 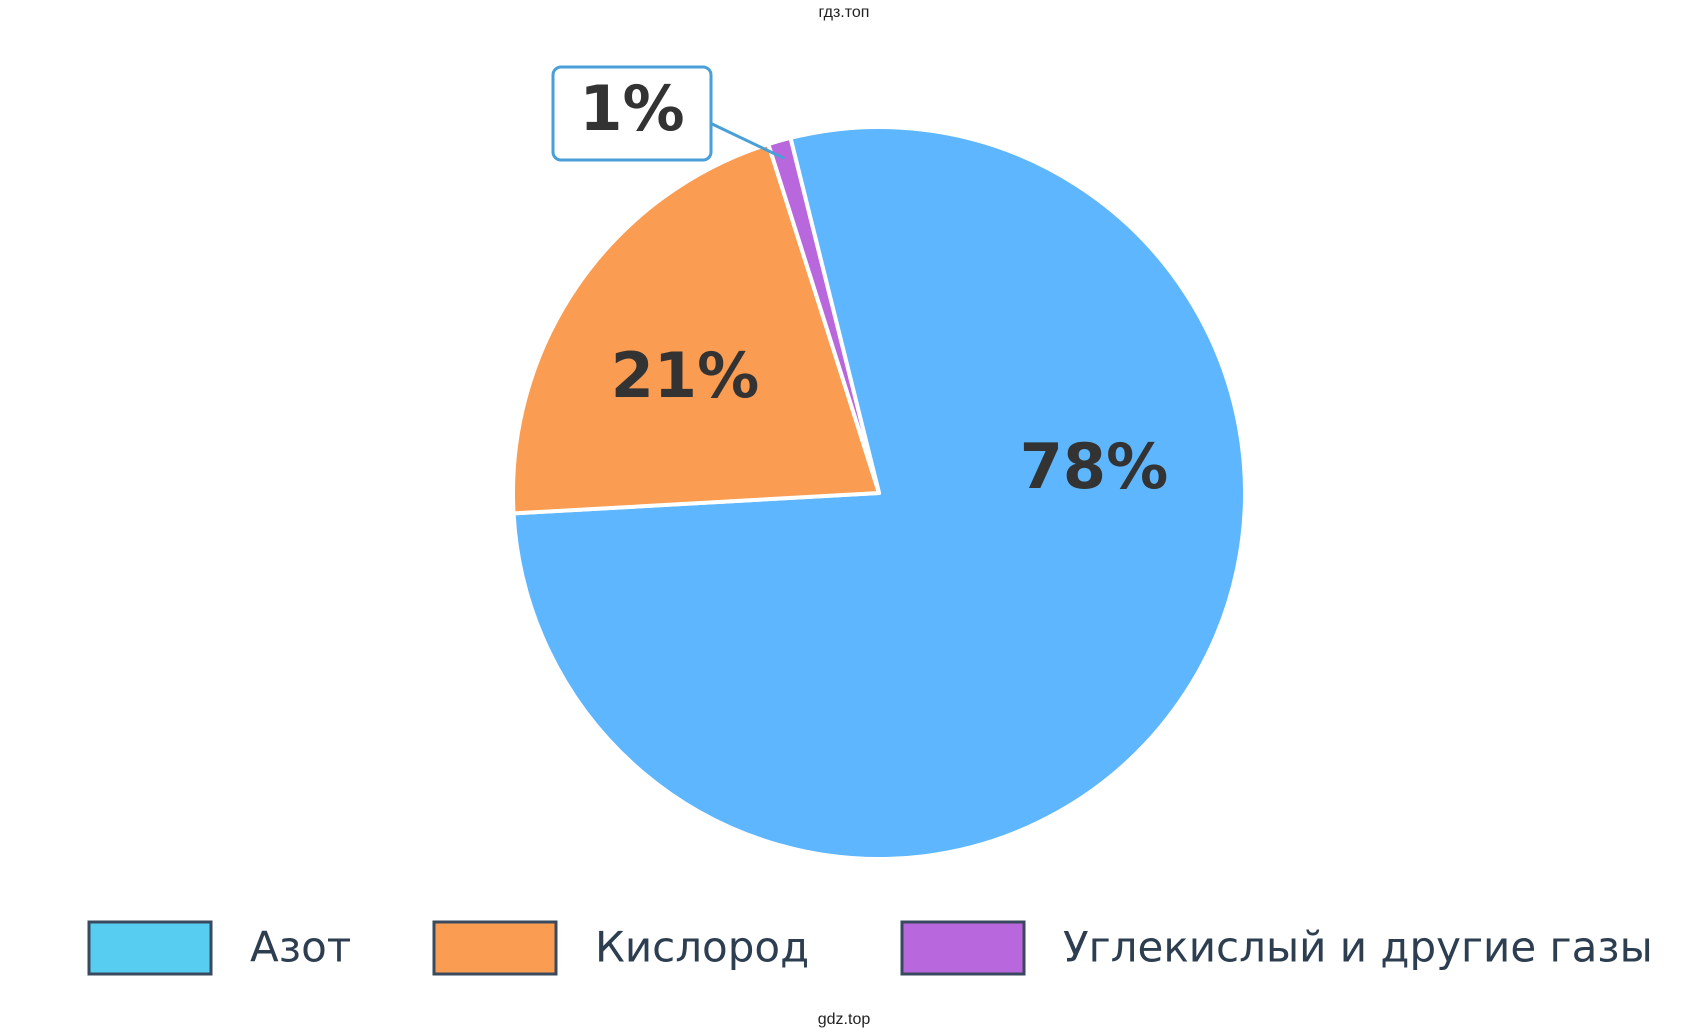 I want to click on legend-label: Углекислый и другие газы, so click(x=1358, y=947).